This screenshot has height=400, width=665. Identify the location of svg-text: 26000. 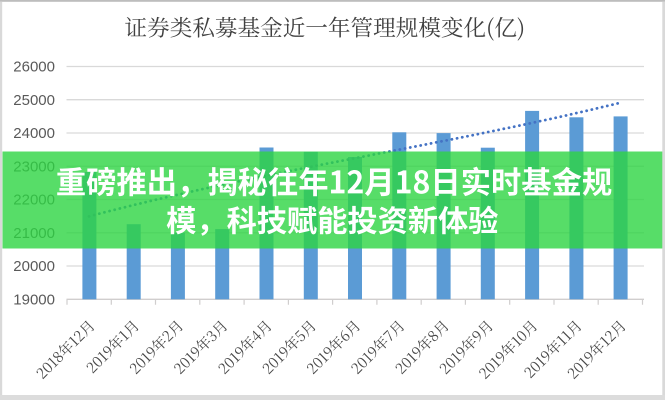
(34, 67).